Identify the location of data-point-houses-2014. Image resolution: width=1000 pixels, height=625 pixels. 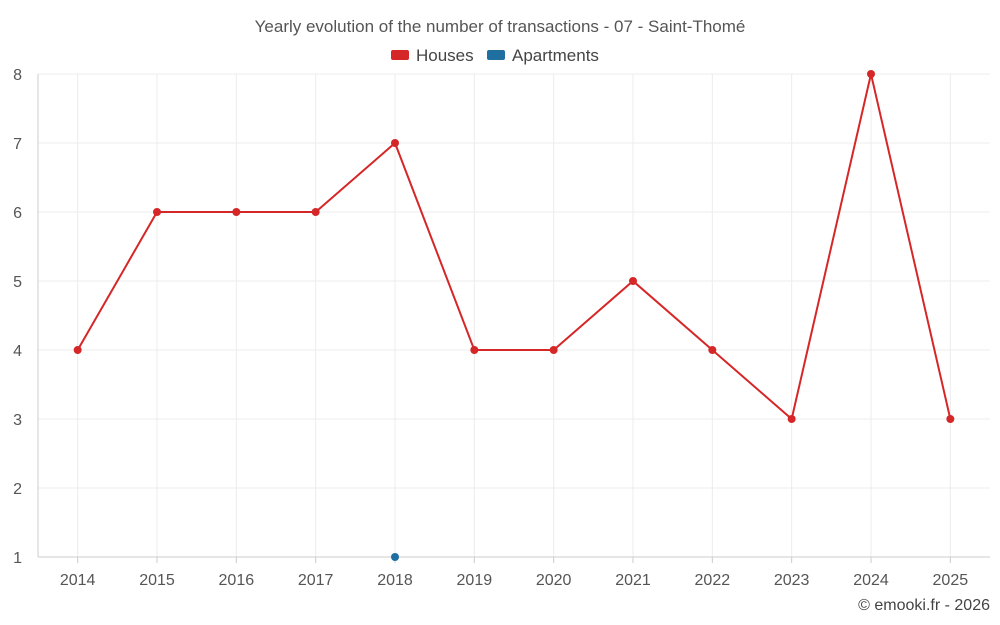
(77, 350).